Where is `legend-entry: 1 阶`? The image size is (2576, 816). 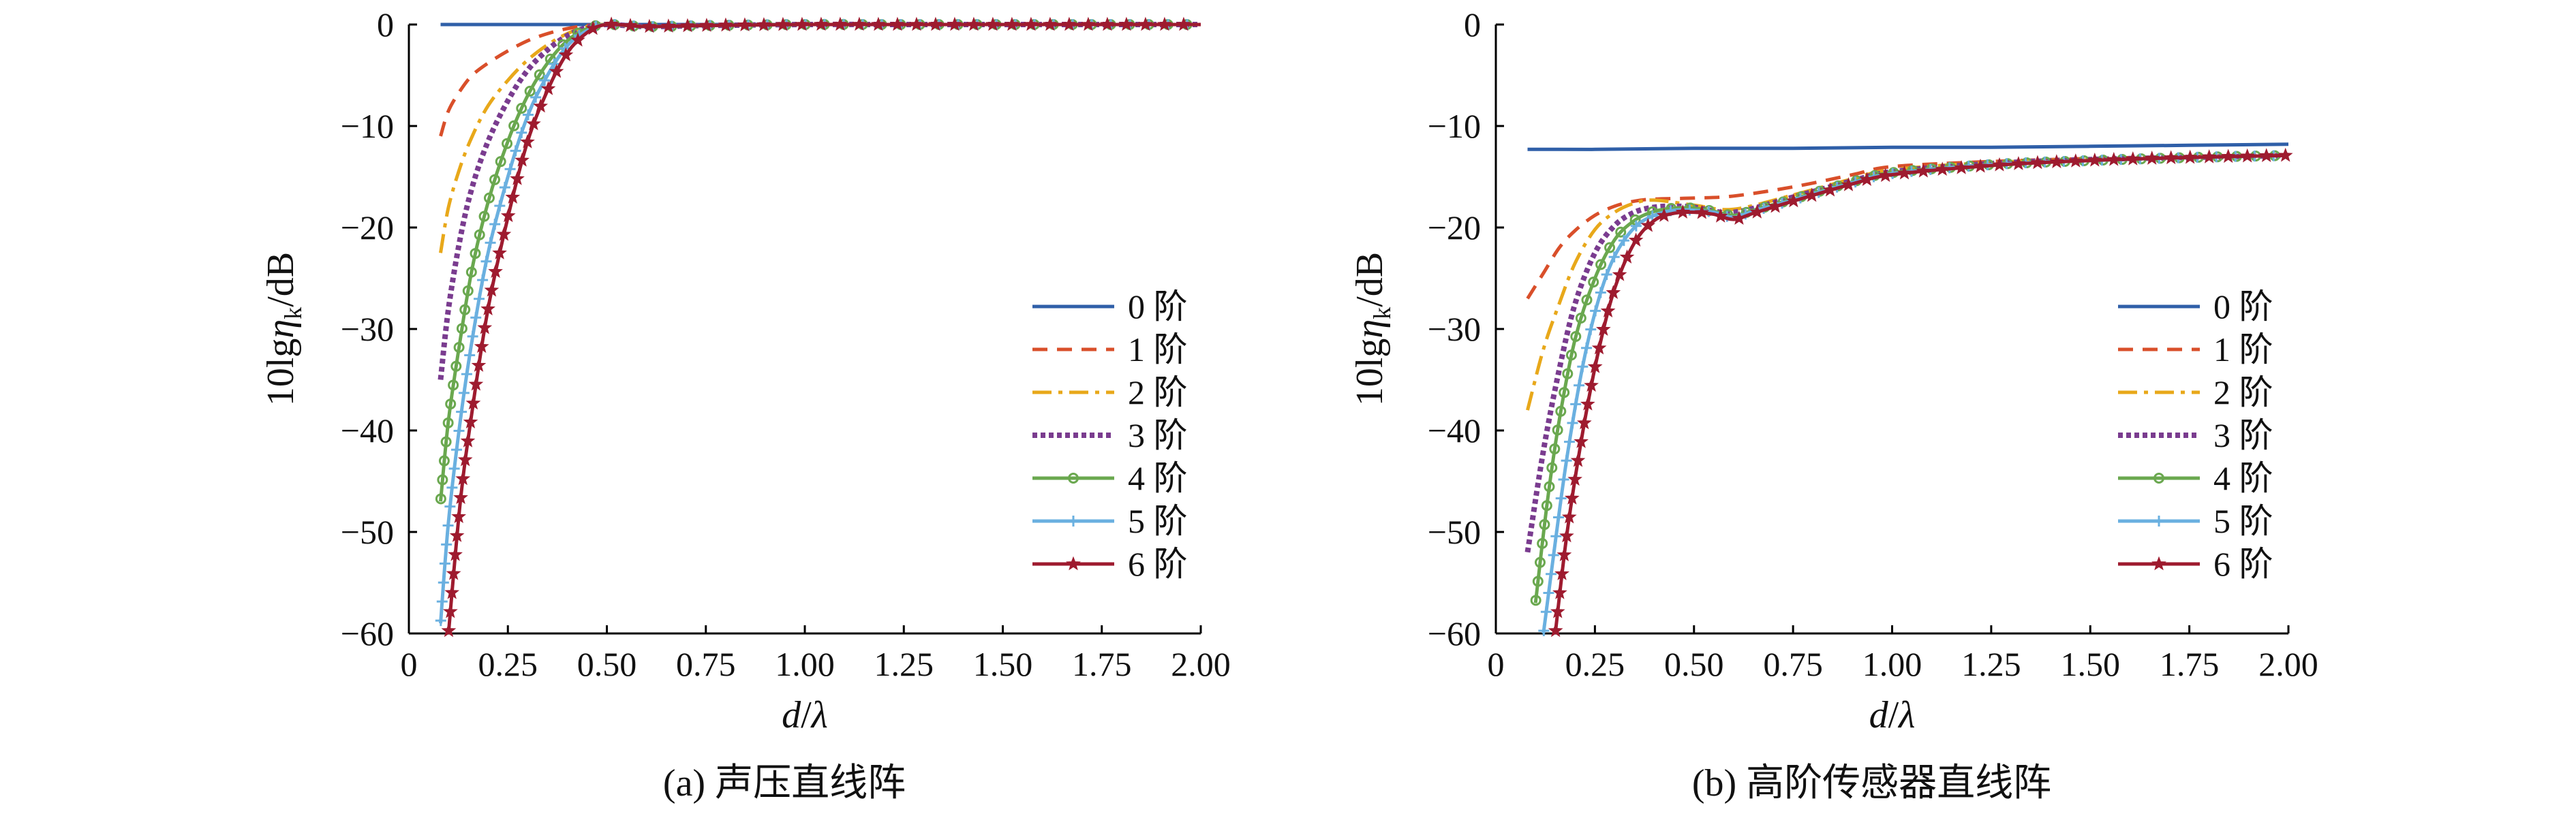
legend-entry: 1 阶 is located at coordinates (1110, 349).